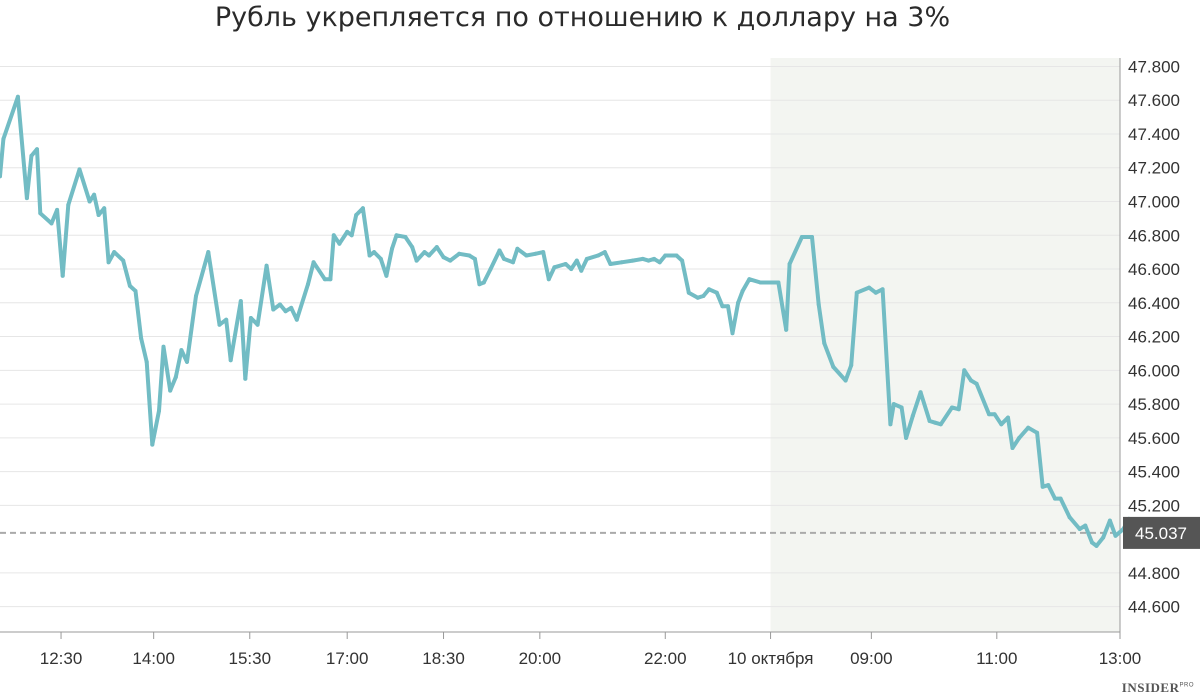 This screenshot has width=1200, height=698. I want to click on x-tick-label: 18:30, so click(443, 658).